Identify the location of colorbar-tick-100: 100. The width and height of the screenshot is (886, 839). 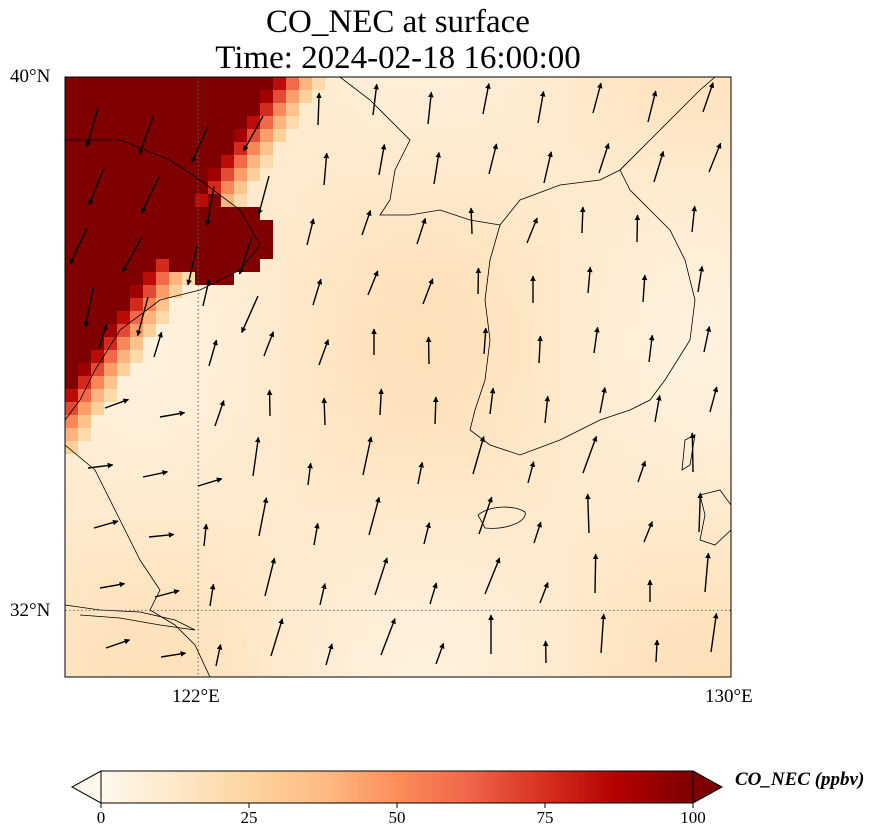
(693, 817).